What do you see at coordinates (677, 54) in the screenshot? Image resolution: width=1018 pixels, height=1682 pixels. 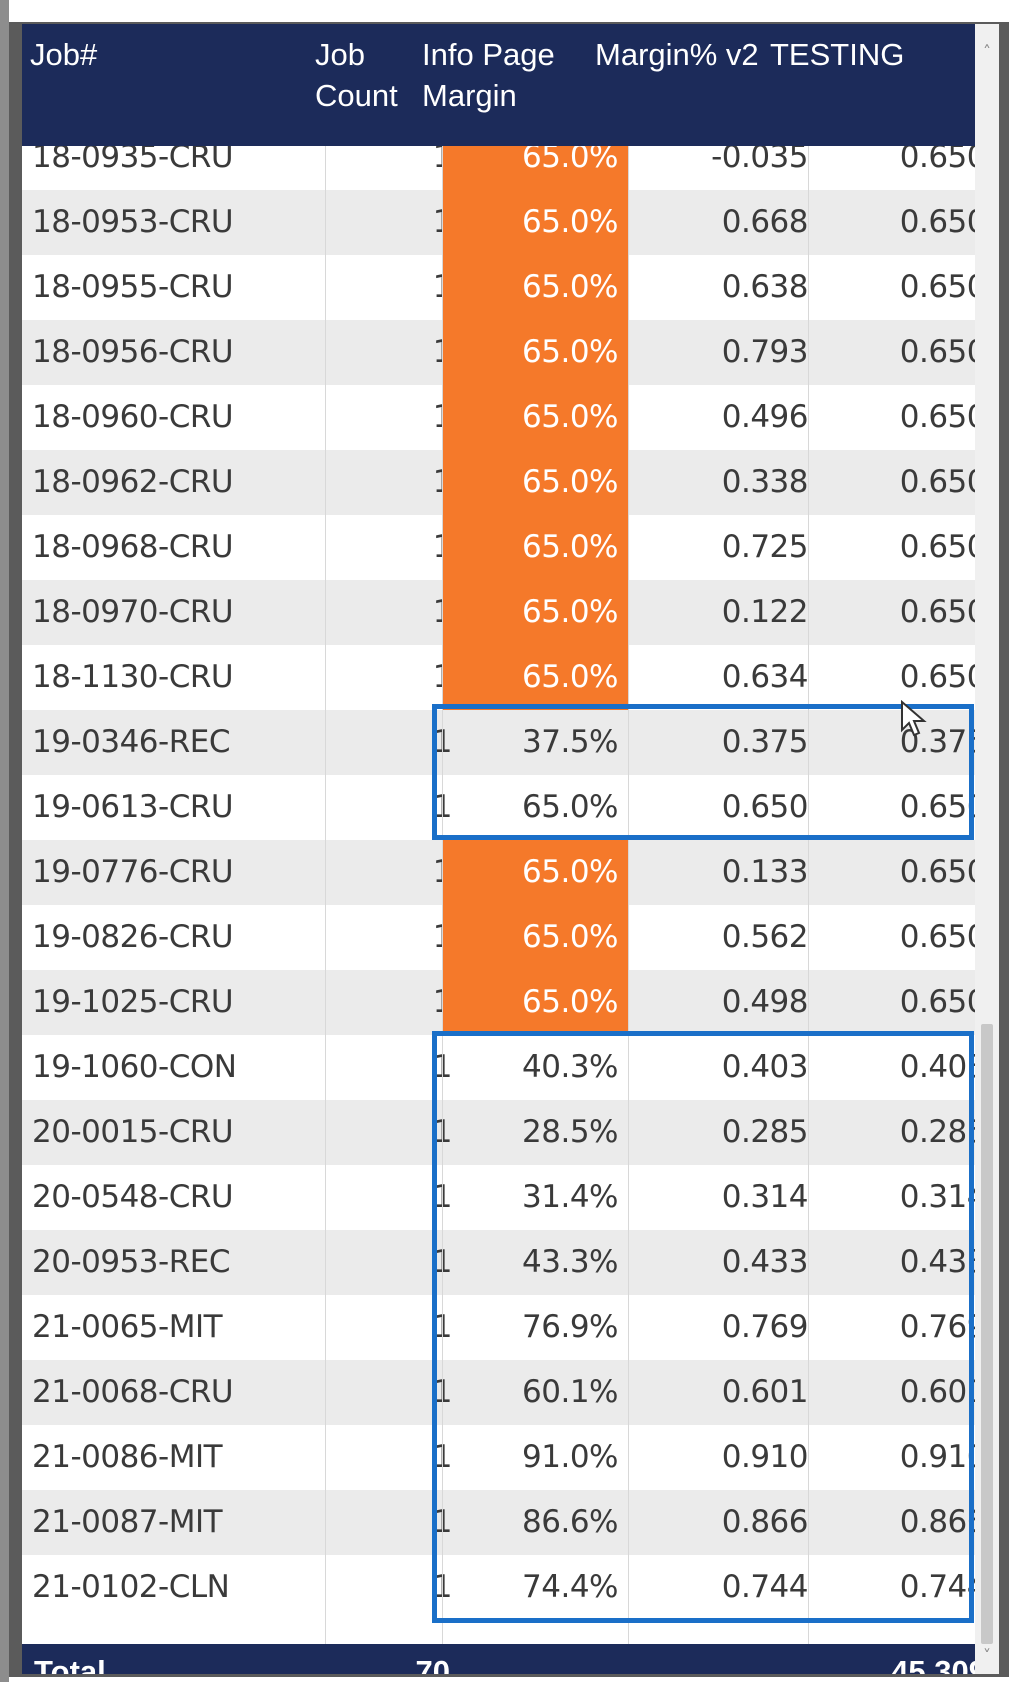 I see `header-margin-v2: Margin% v2` at bounding box center [677, 54].